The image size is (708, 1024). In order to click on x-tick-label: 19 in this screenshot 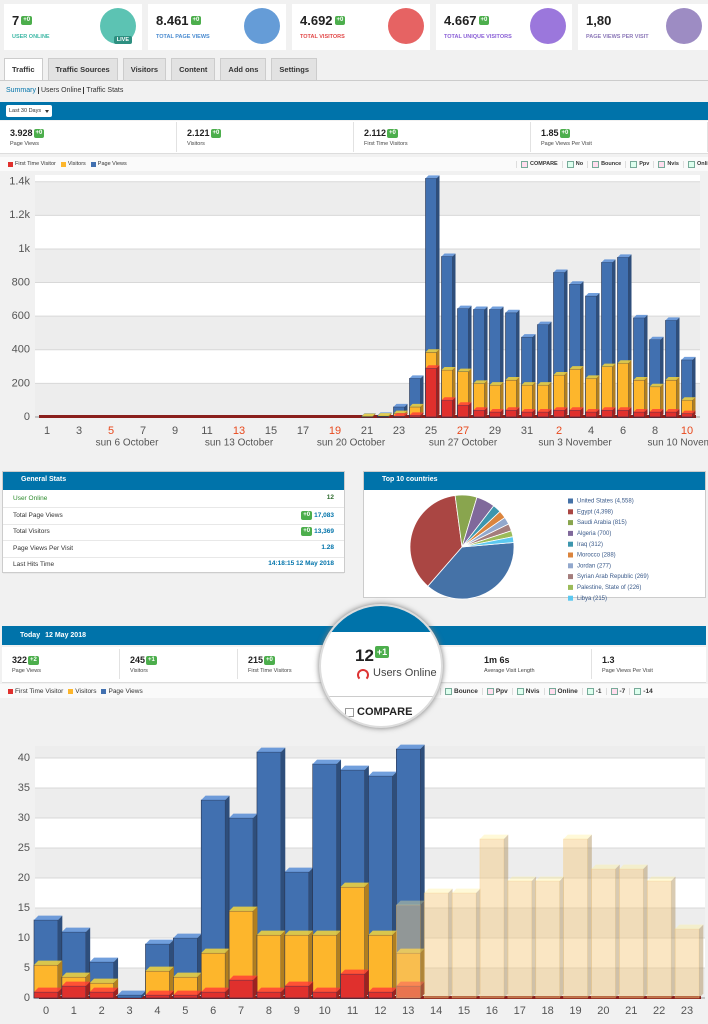, I will do `click(575, 1011)`.